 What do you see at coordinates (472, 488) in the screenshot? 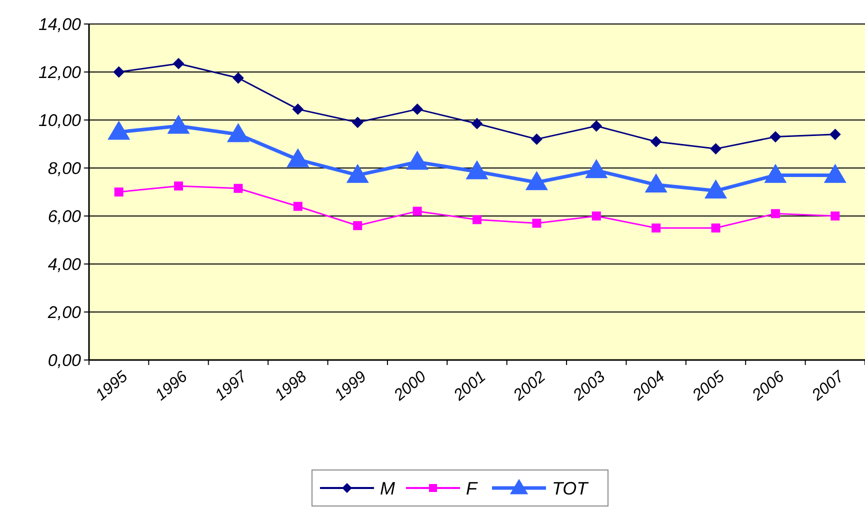
I see `legend-label: F` at bounding box center [472, 488].